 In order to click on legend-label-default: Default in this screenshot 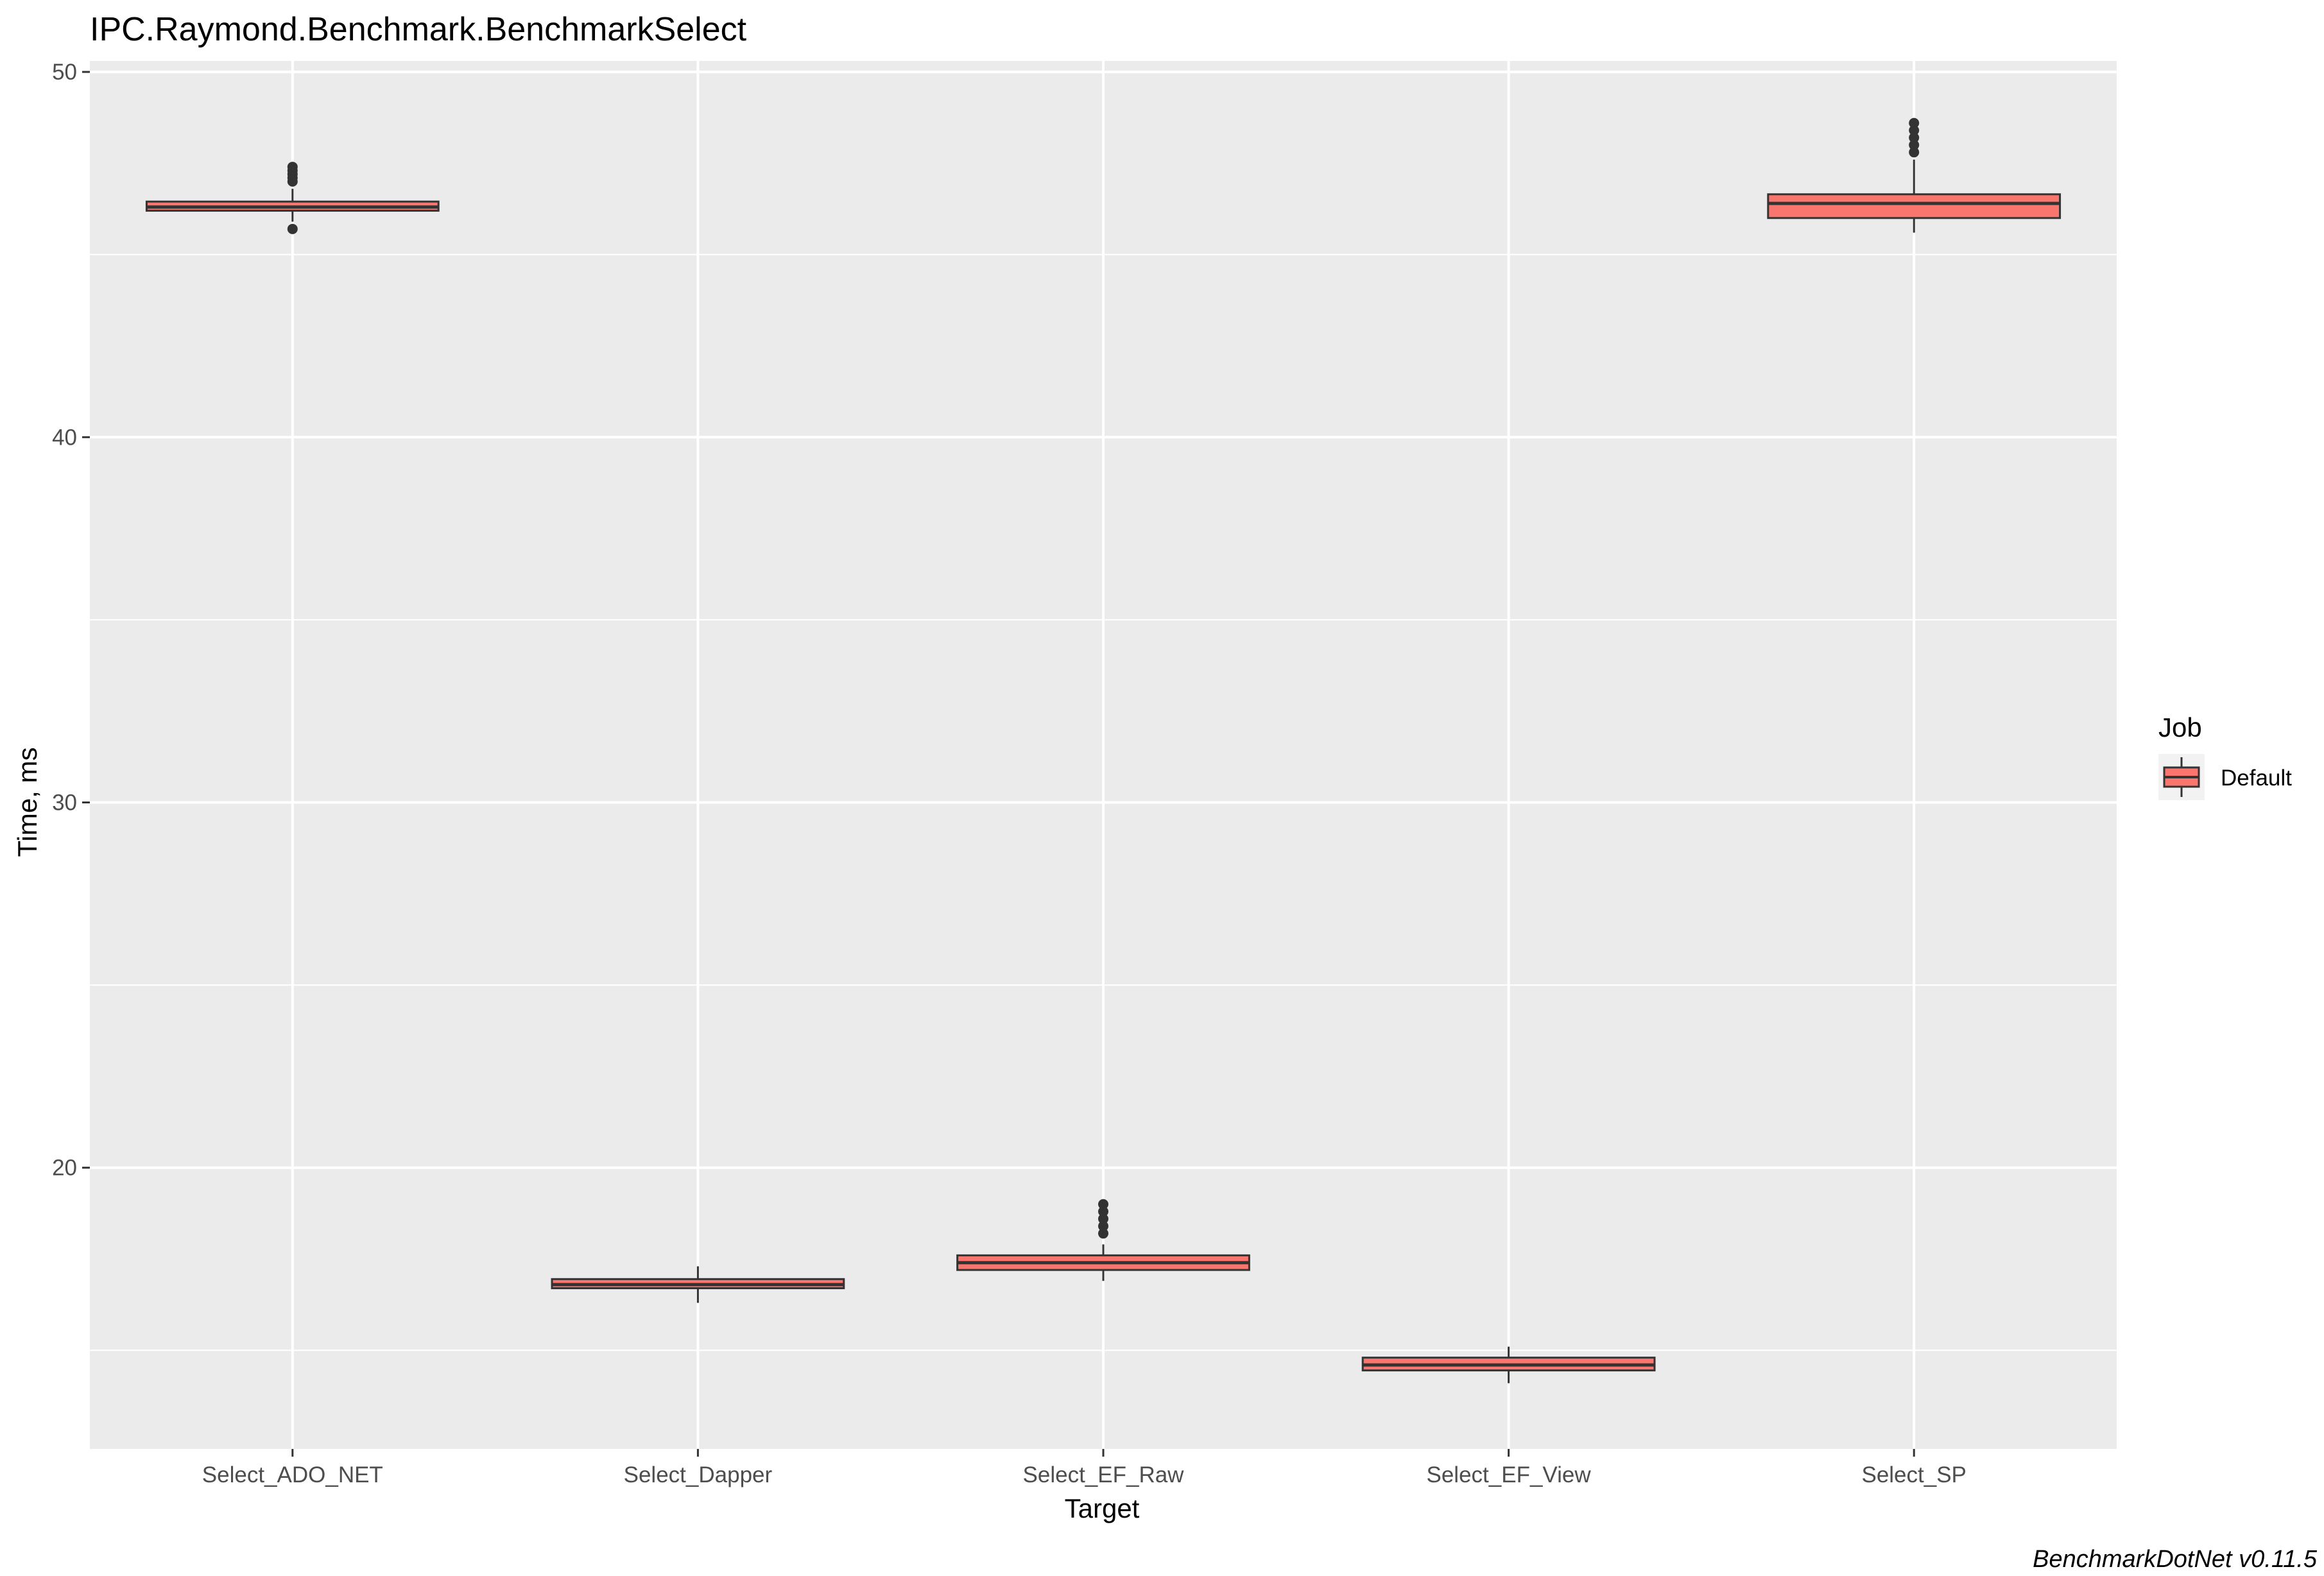, I will do `click(2256, 778)`.